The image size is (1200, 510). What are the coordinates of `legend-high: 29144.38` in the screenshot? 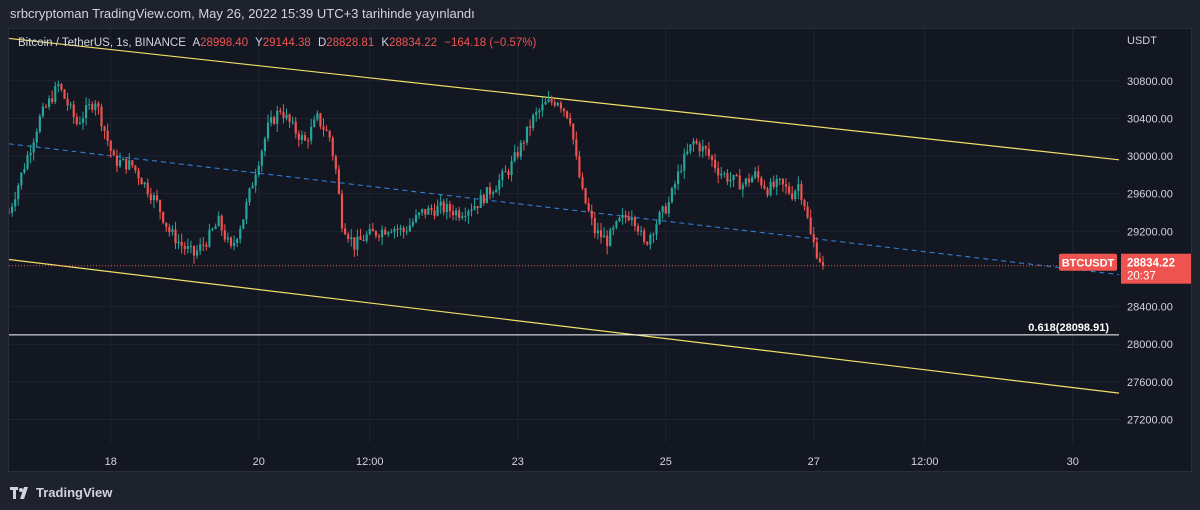 It's located at (287, 43).